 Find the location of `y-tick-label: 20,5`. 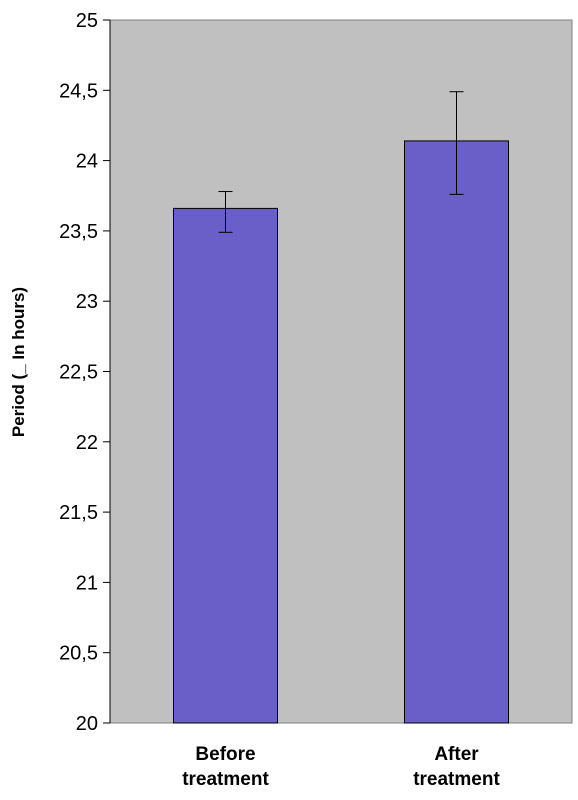

y-tick-label: 20,5 is located at coordinates (78, 654).